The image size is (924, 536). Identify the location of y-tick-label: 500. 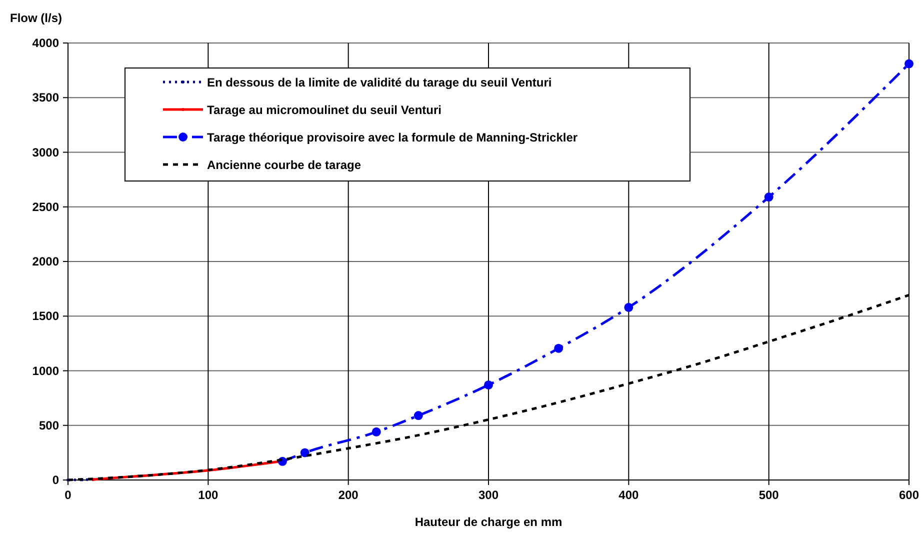
(49, 425).